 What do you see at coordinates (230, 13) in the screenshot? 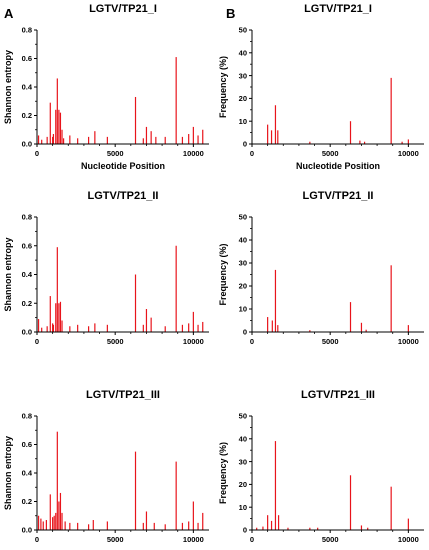
I see `panel-letter-b: B` at bounding box center [230, 13].